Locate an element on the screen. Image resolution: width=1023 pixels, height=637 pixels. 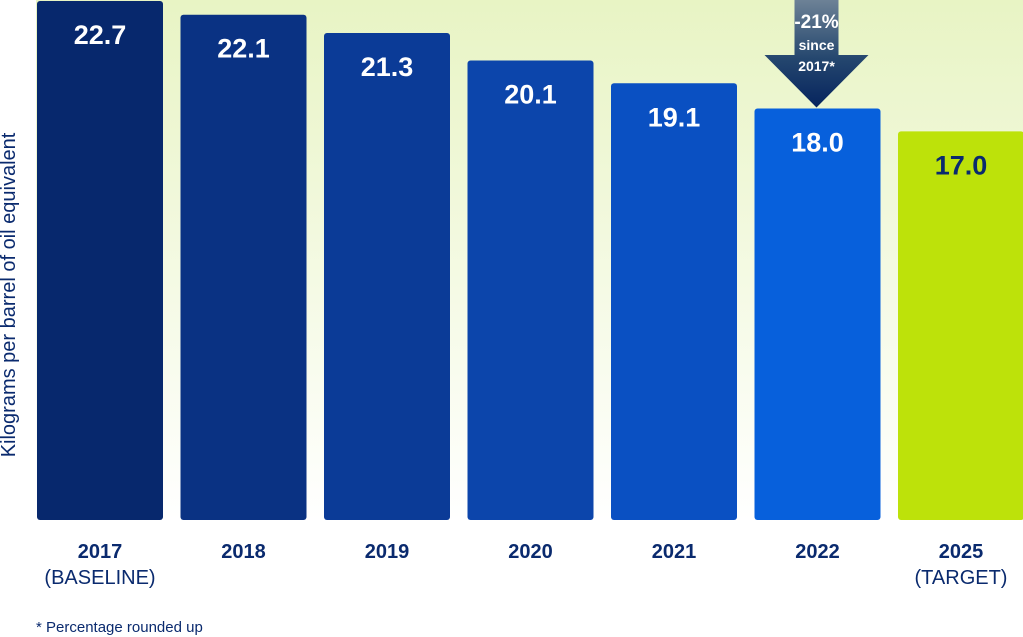
bar-2025 is located at coordinates (960, 325).